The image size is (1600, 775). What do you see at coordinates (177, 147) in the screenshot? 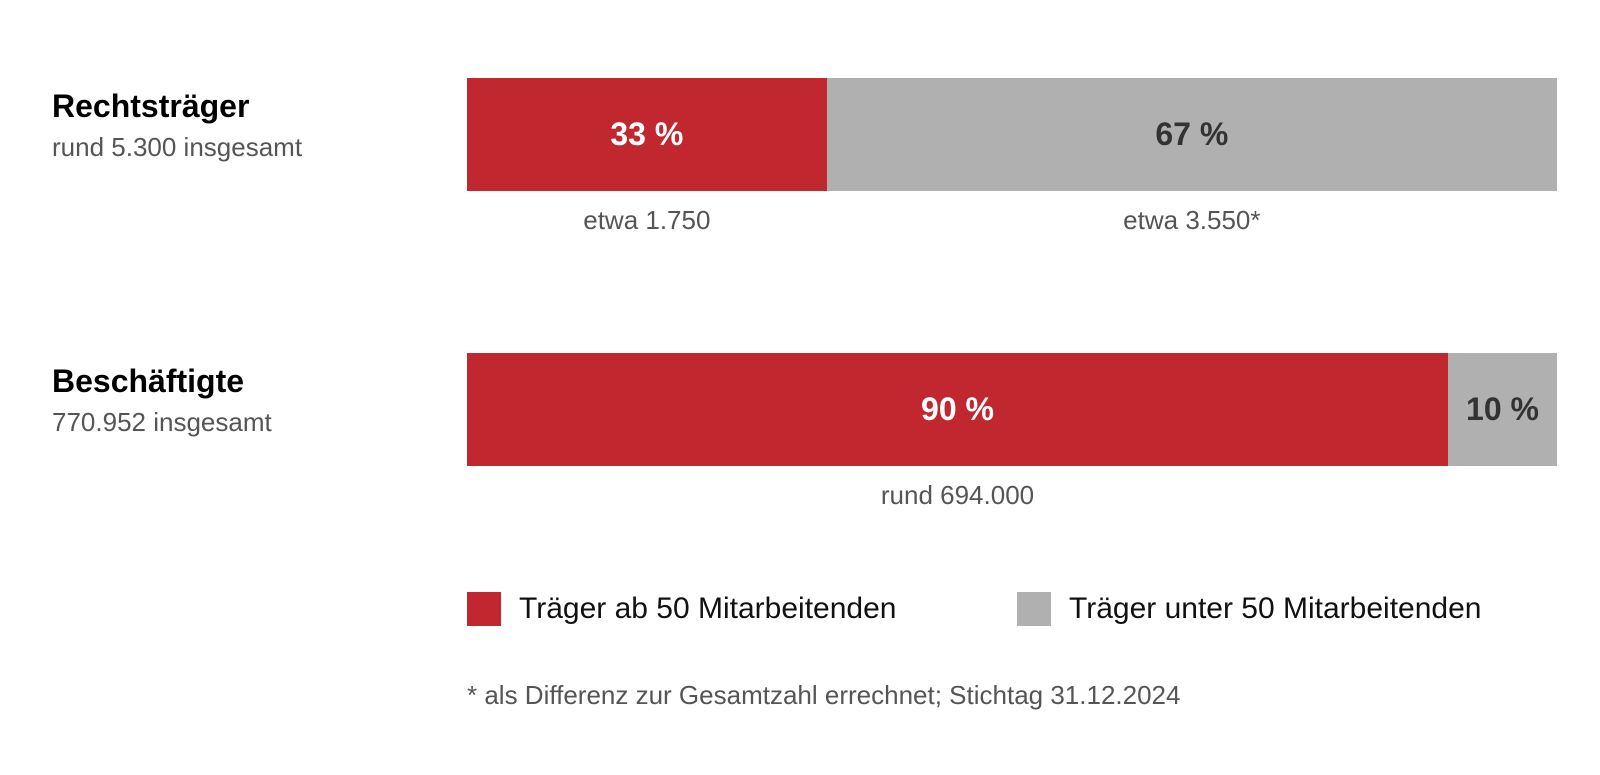
I see `row-subtitle: rund 5.300 insgesamt` at bounding box center [177, 147].